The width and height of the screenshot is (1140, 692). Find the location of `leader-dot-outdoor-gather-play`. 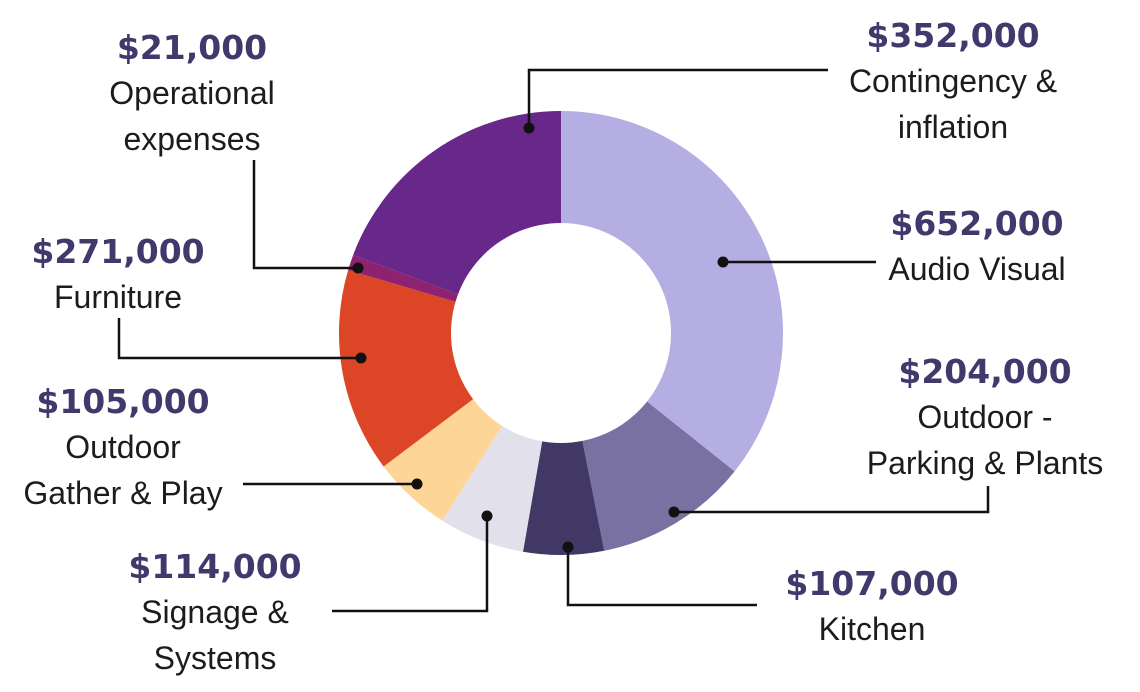

leader-dot-outdoor-gather-play is located at coordinates (417, 484).